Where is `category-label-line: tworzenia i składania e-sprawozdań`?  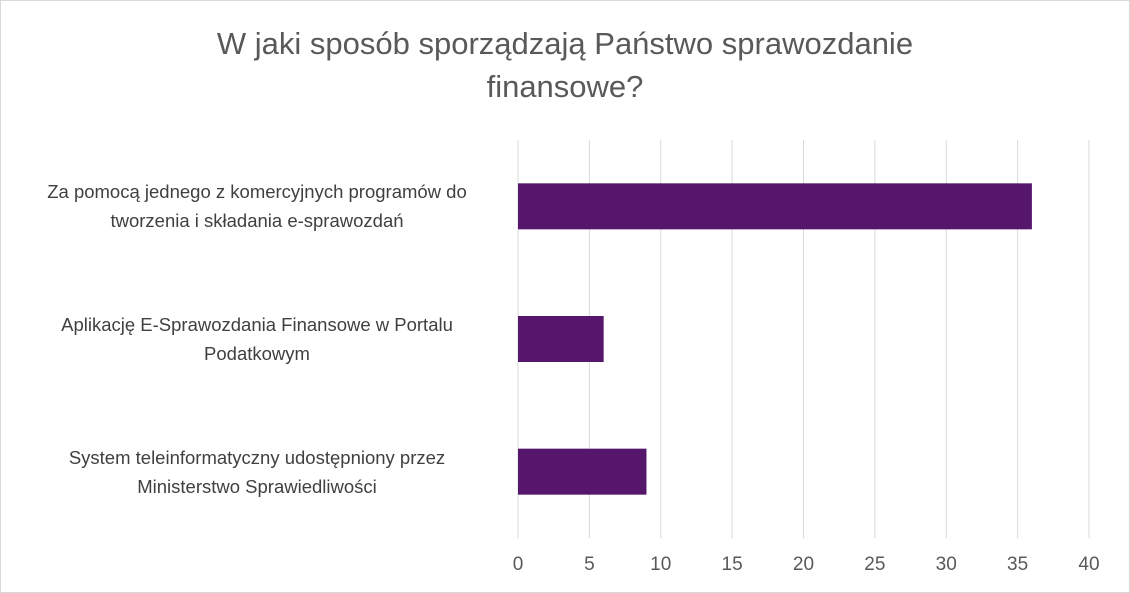 category-label-line: tworzenia i składania e-sprawozdań is located at coordinates (257, 221).